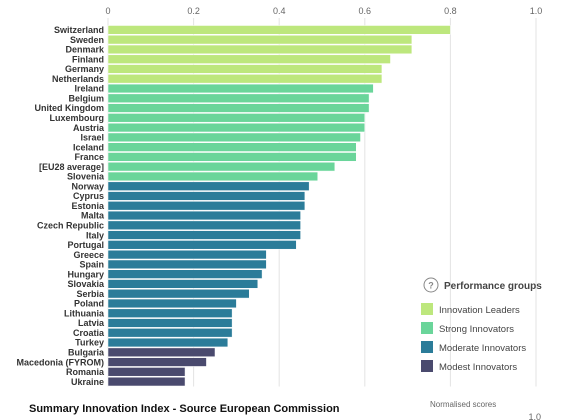 This screenshot has width=571, height=420. I want to click on category-label: Lithuania, so click(84, 313).